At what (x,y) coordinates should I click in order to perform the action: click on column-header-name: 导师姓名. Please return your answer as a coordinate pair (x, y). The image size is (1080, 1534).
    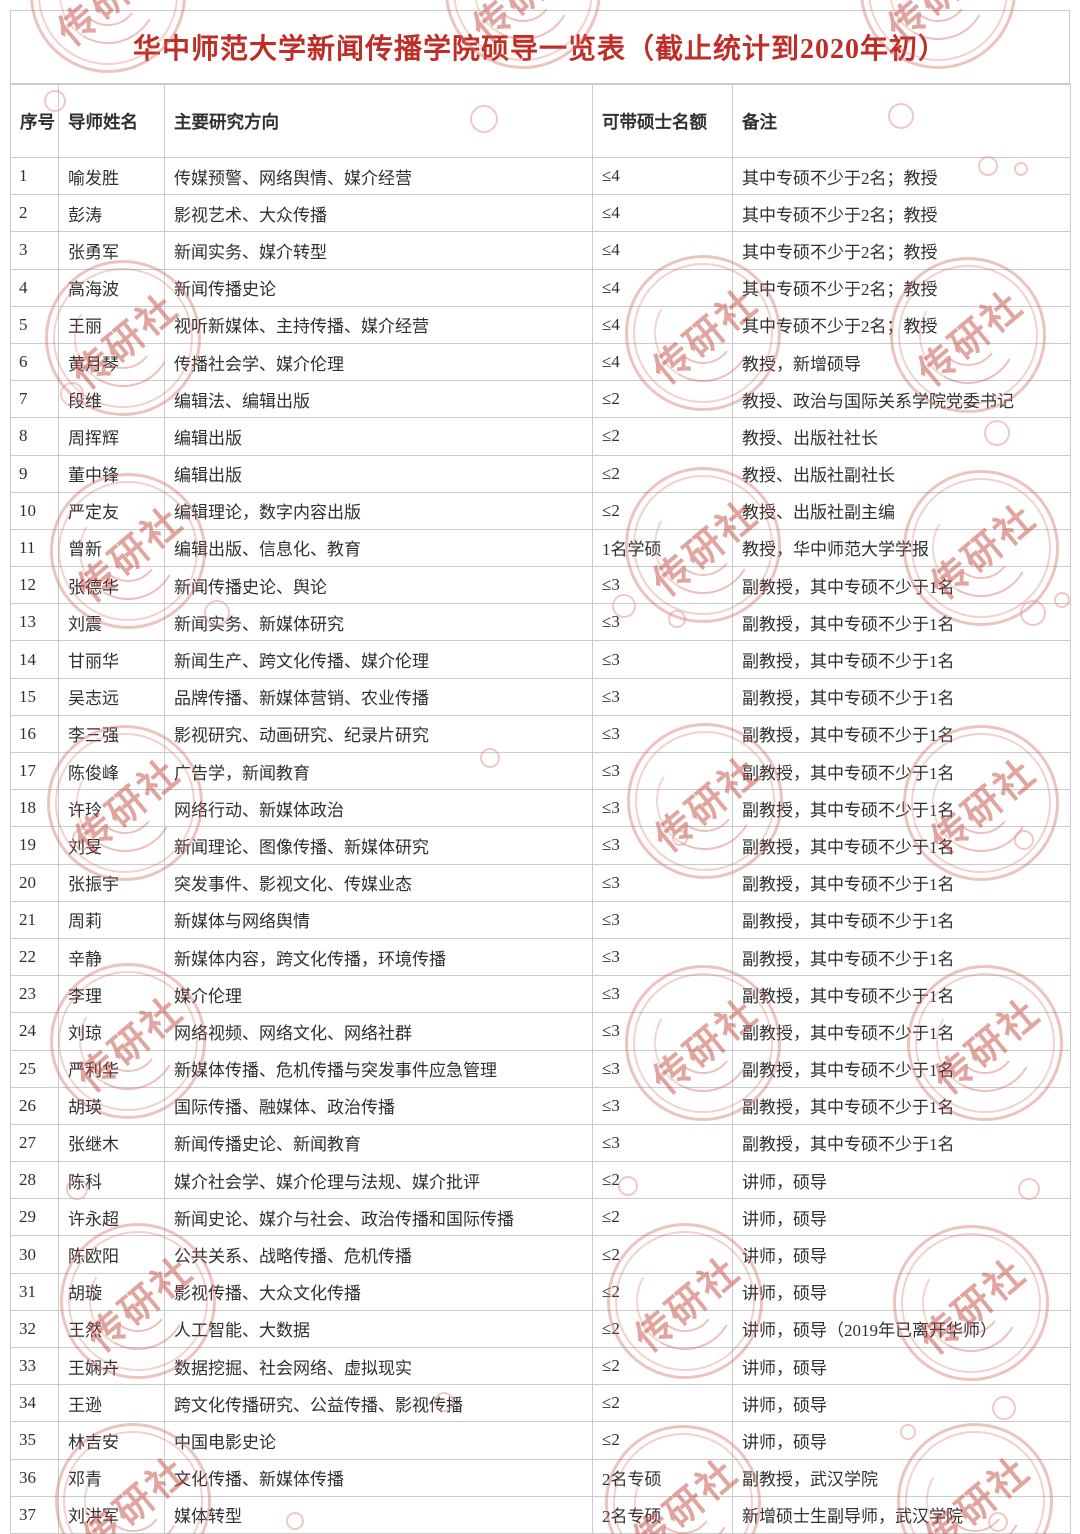
    Looking at the image, I should click on (111, 121).